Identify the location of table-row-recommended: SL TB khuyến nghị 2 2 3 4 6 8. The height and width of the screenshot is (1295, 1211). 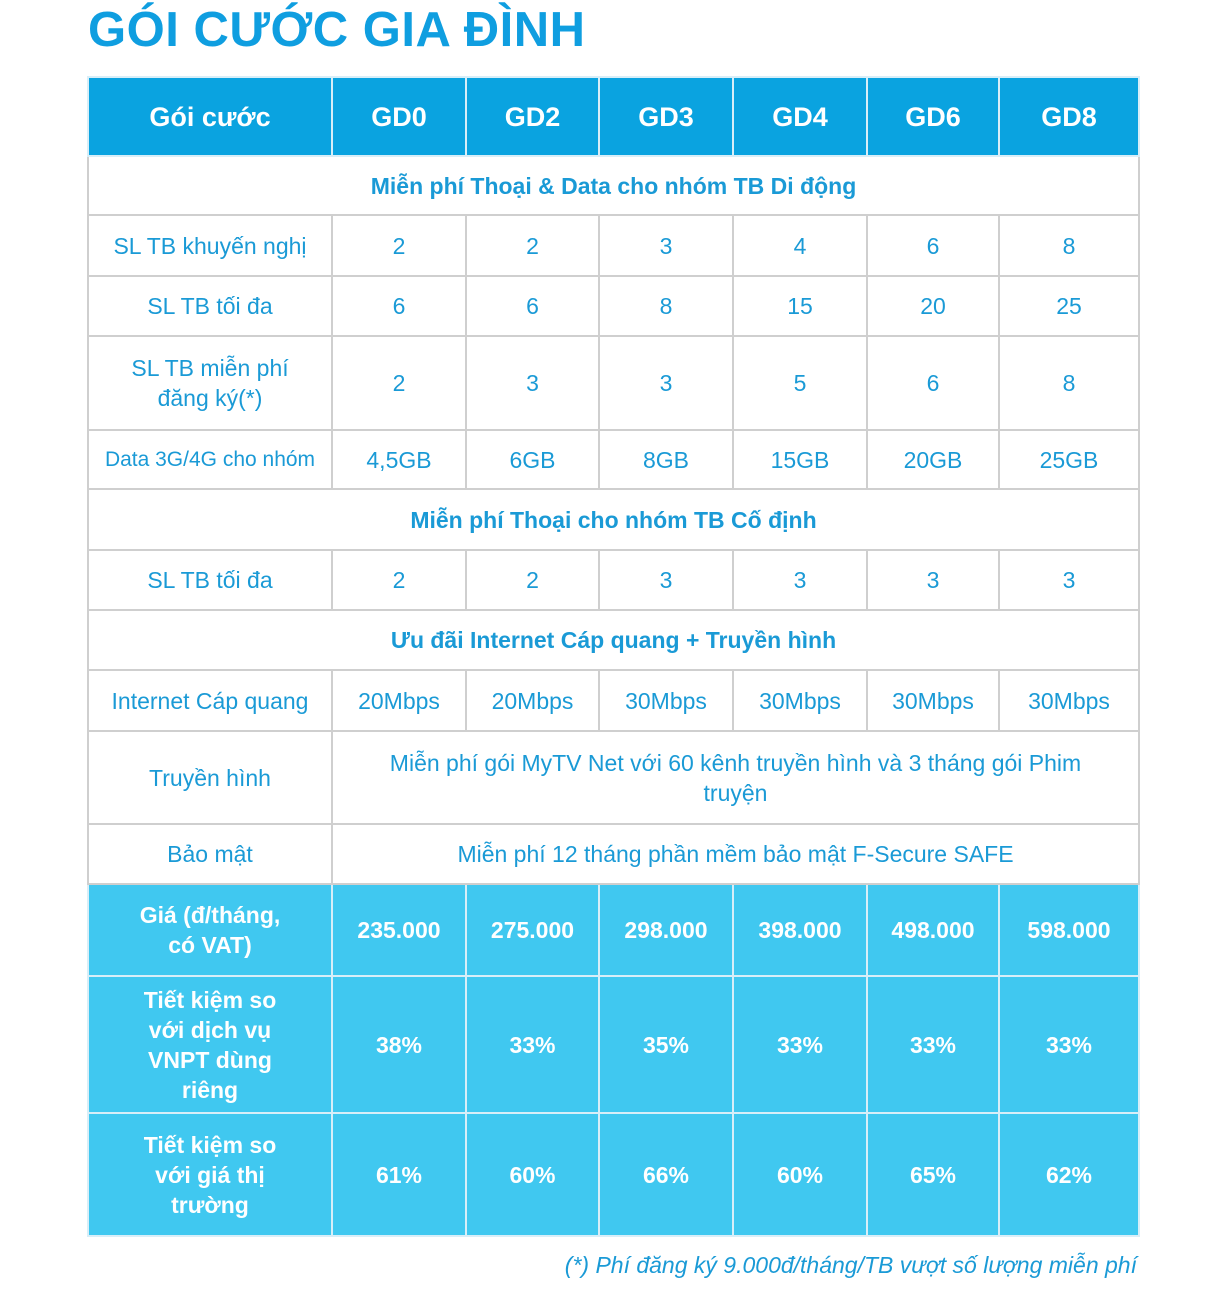
(613, 245).